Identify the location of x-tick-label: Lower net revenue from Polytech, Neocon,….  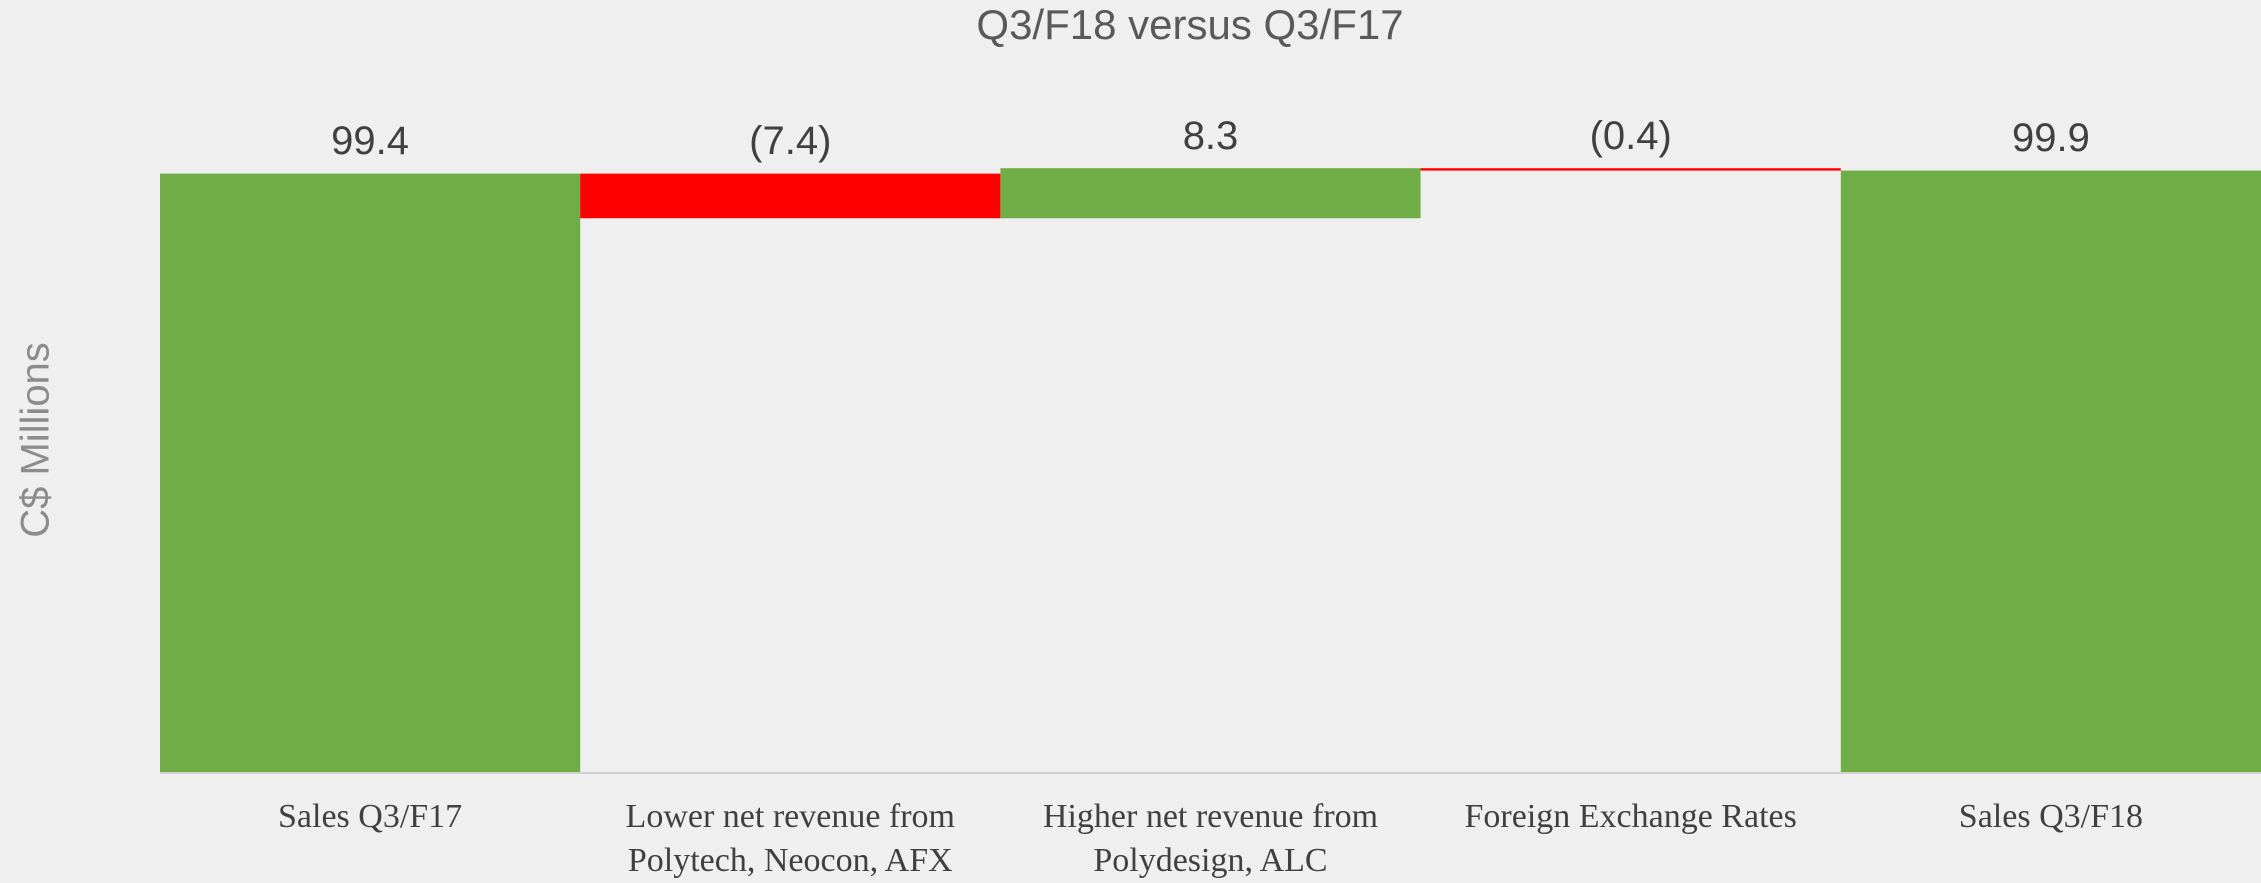
(790, 838).